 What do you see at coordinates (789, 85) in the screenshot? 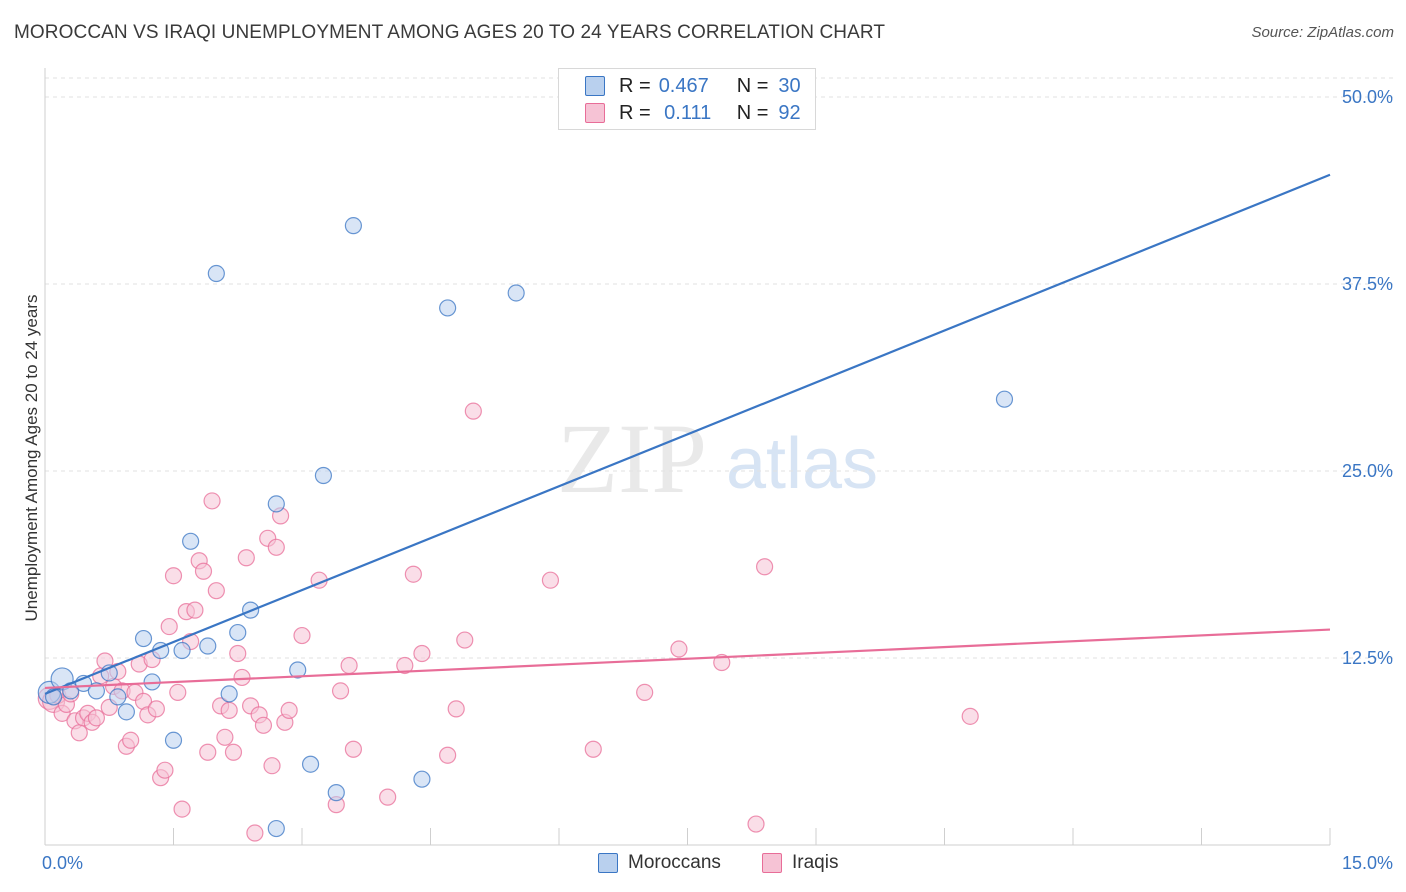
I see `n-value-moroccans: 30` at bounding box center [789, 85].